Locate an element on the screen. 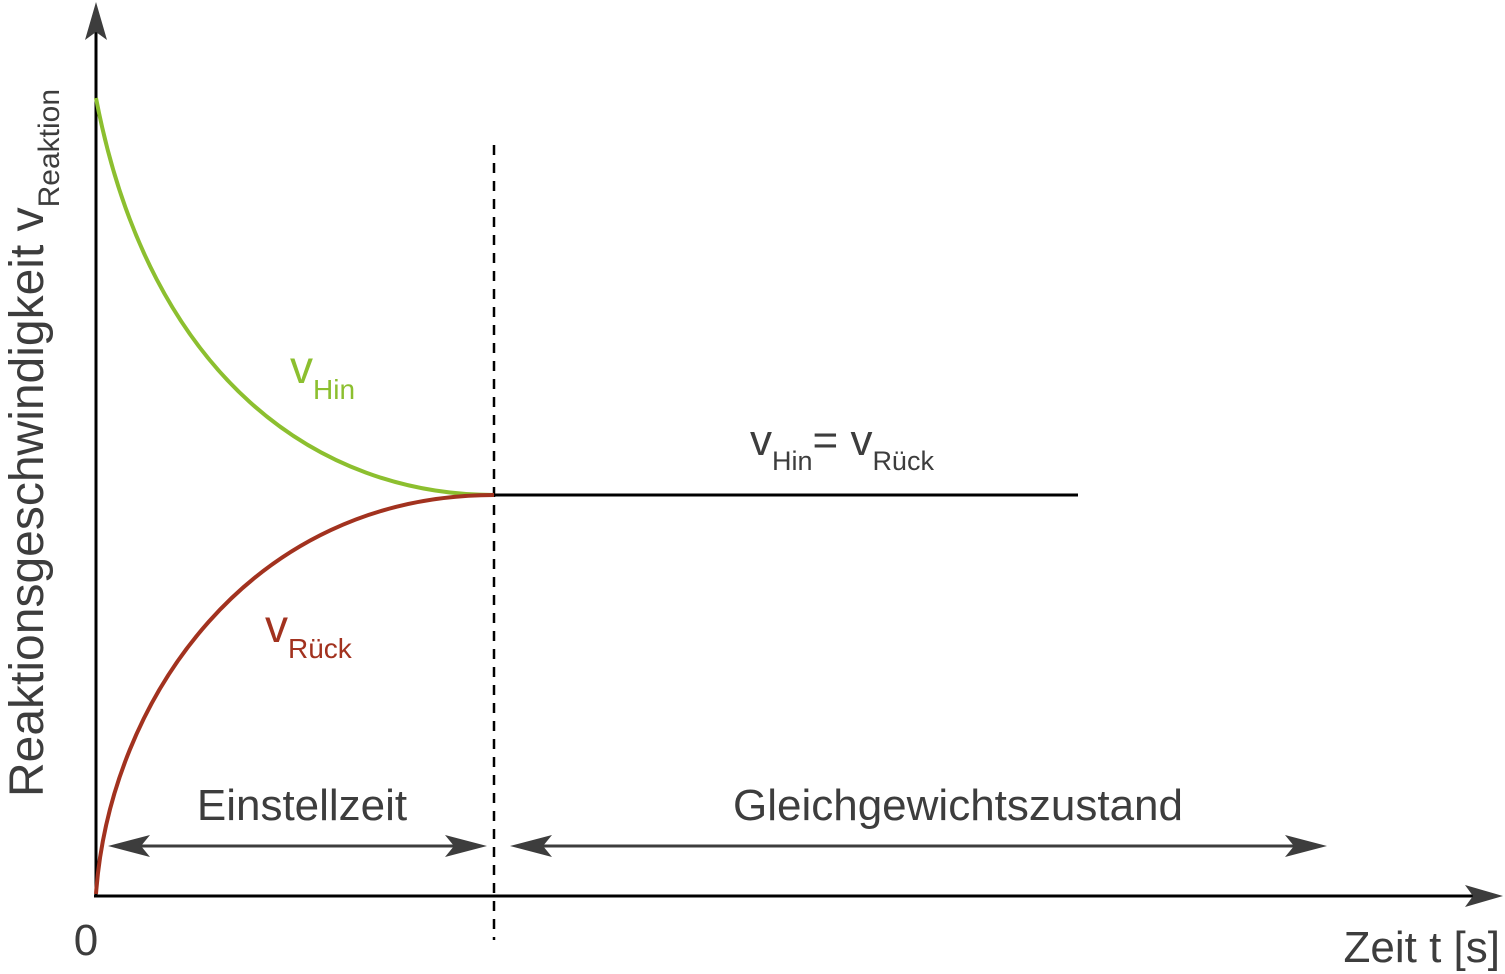 The height and width of the screenshot is (974, 1505). label-eq-sub2: Rück is located at coordinates (903, 461).